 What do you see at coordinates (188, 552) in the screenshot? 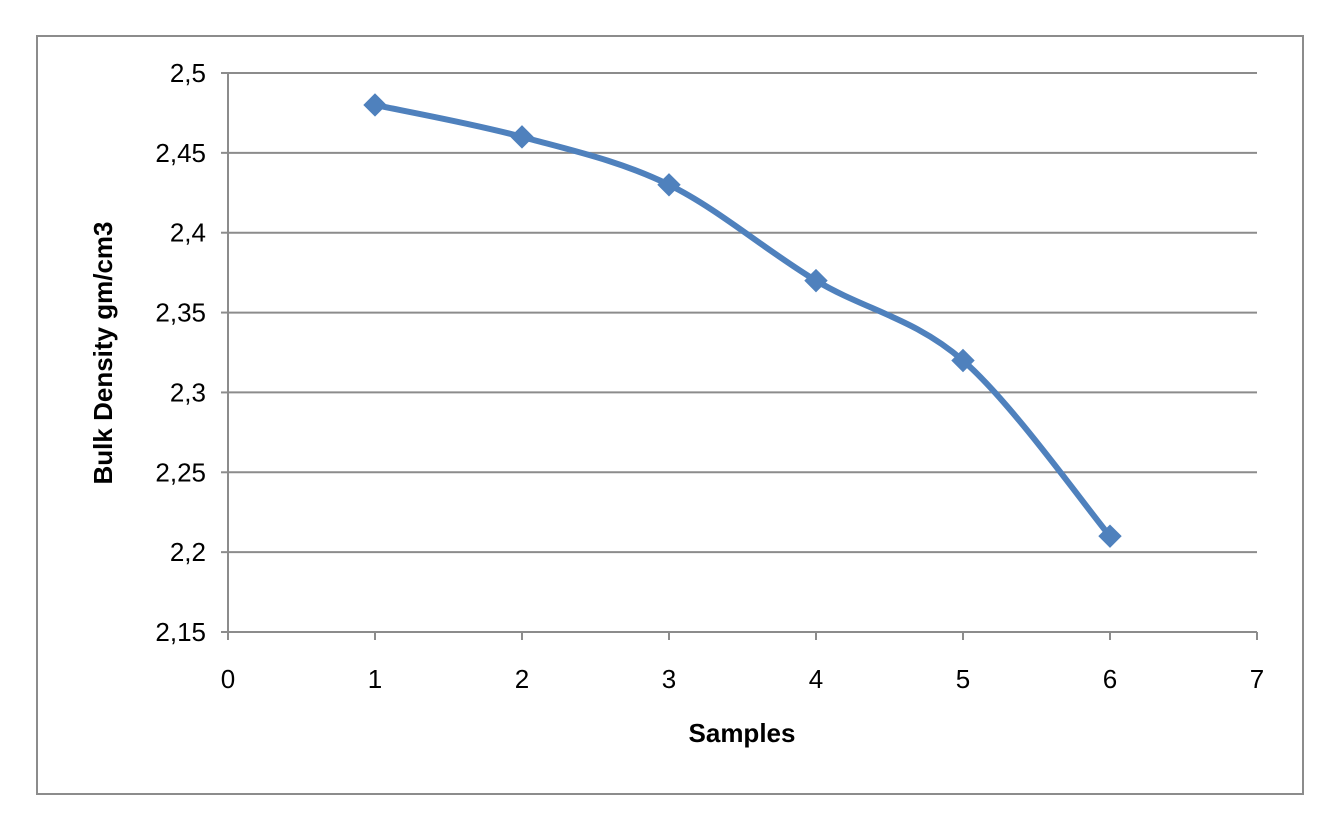
I see `y-tick-label: 2,2` at bounding box center [188, 552].